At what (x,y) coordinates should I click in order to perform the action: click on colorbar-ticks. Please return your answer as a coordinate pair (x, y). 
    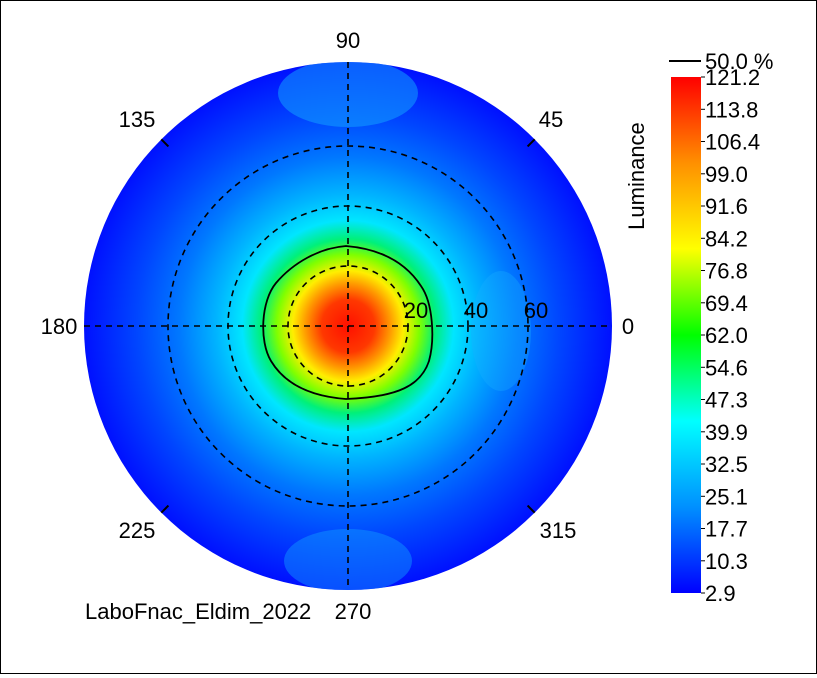
    Looking at the image, I should click on (703, 335).